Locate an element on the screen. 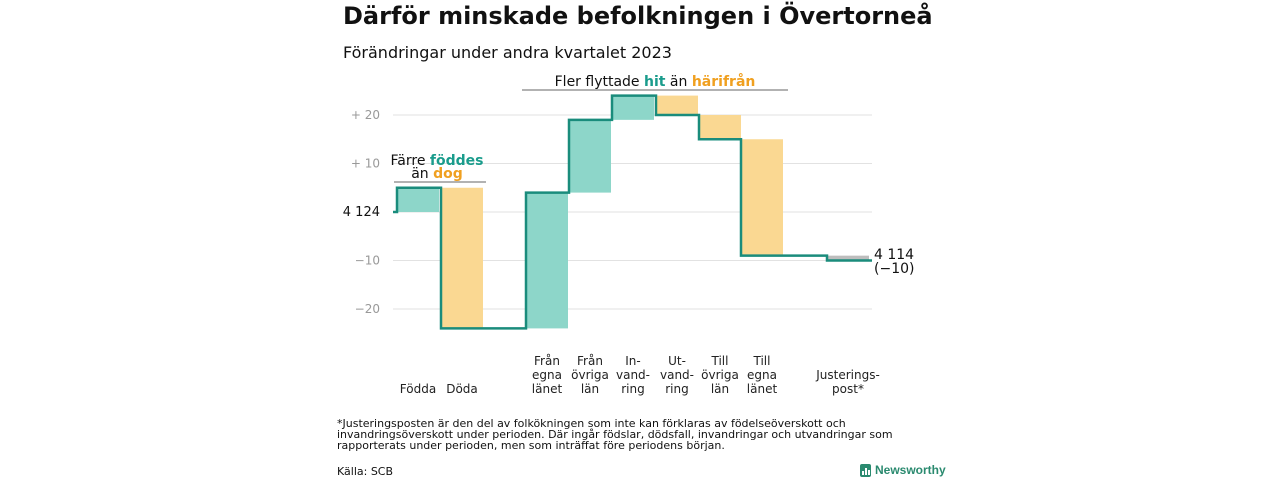 This screenshot has width=1280, height=480. y-tick-label: −10 is located at coordinates (367, 261).